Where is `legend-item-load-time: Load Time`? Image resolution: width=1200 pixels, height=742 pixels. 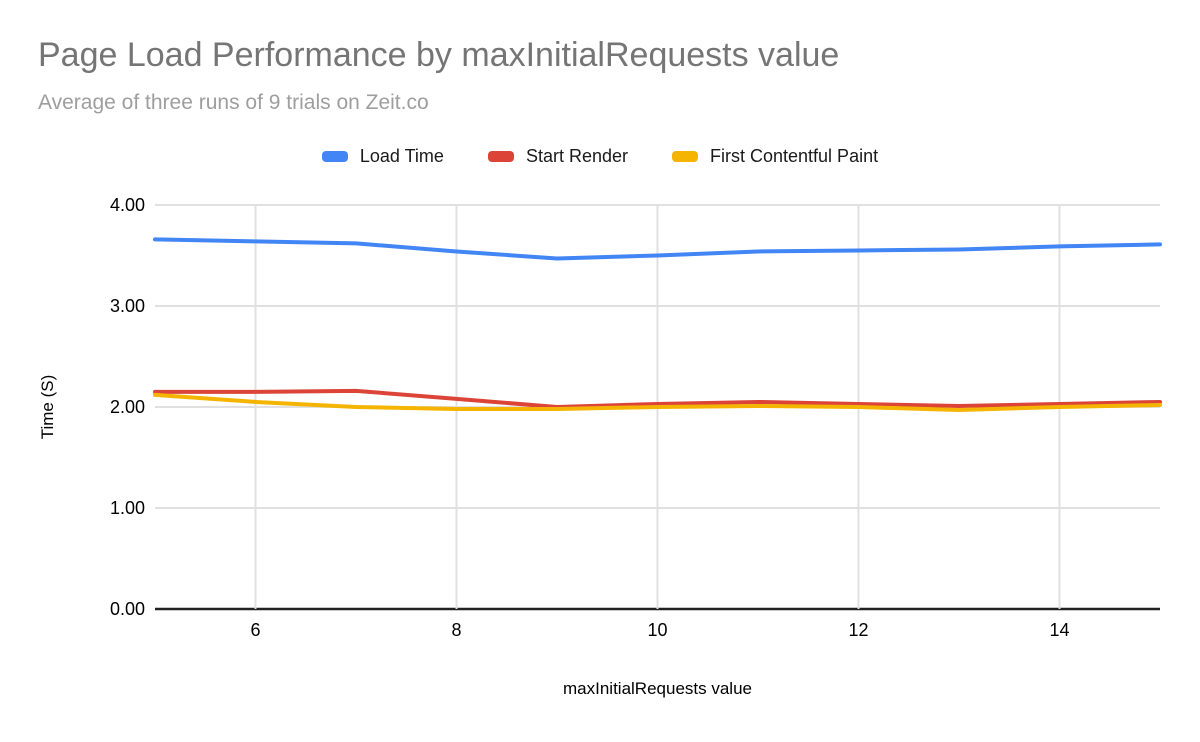 legend-item-load-time: Load Time is located at coordinates (382, 156).